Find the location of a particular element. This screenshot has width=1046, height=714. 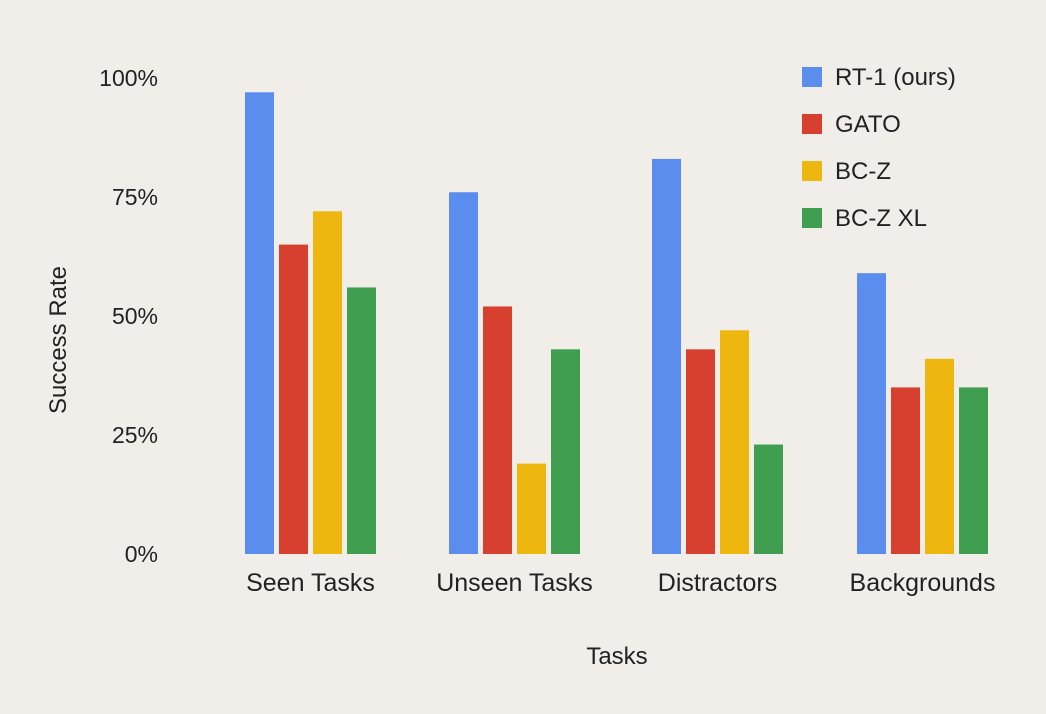

y-tick-label: 25% is located at coordinates (135, 435).